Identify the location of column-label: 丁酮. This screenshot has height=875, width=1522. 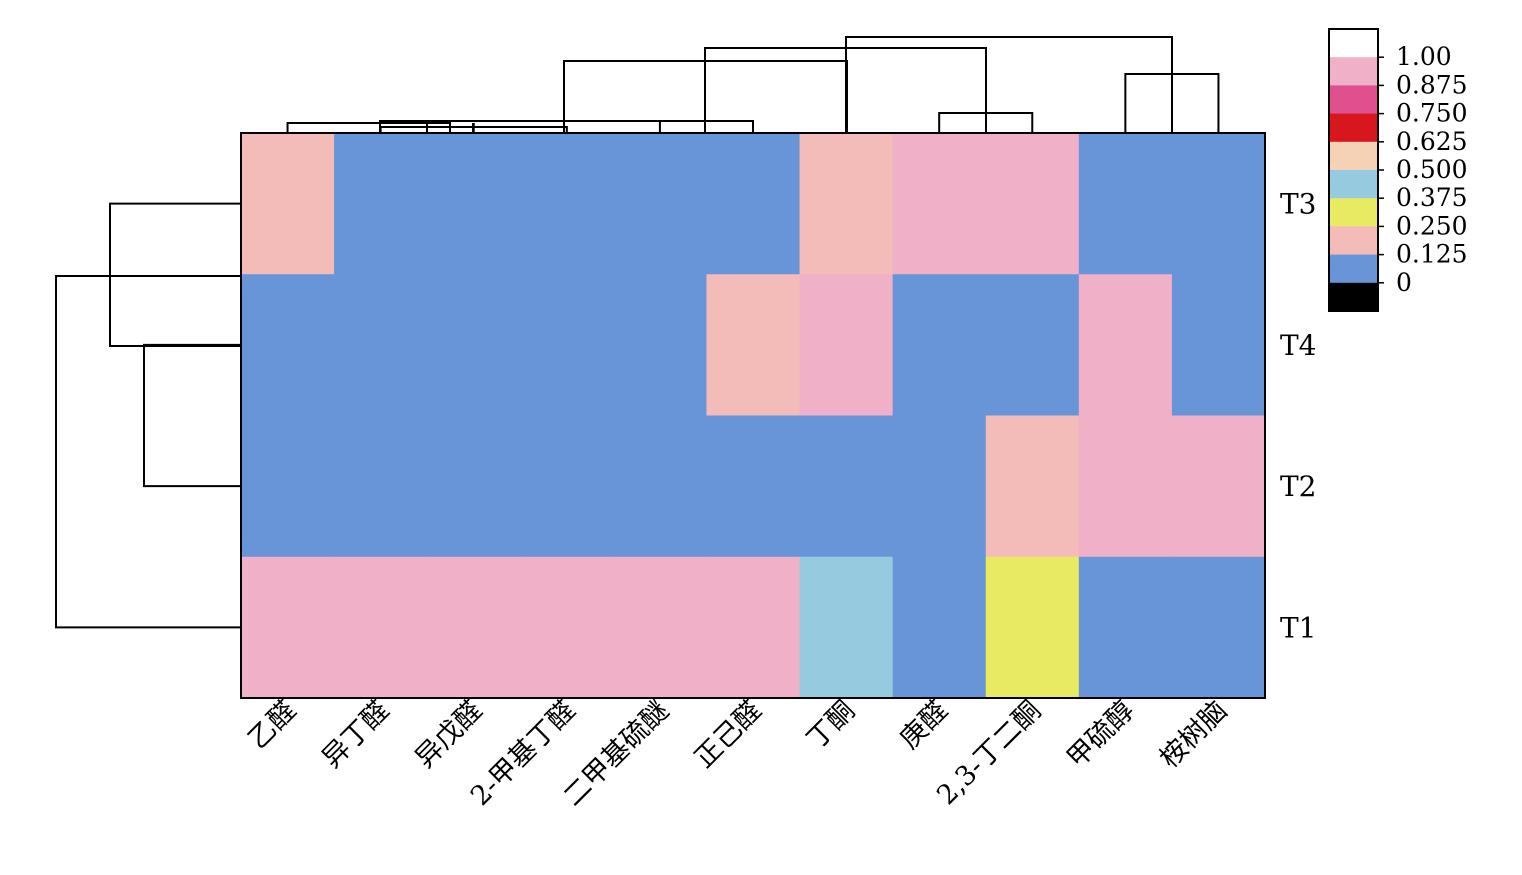
(831, 725).